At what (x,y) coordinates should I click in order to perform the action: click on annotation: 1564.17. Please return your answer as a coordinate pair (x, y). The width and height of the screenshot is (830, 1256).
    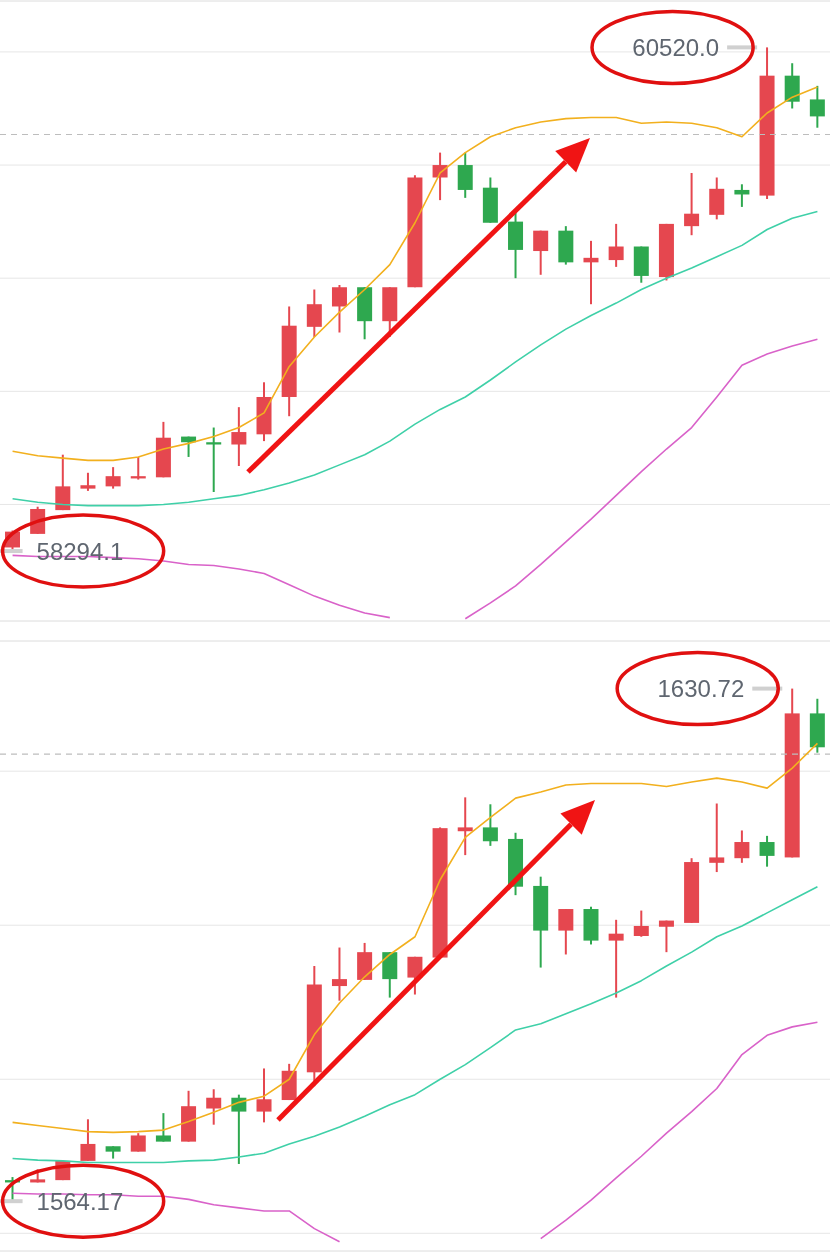
    Looking at the image, I should click on (80, 1201).